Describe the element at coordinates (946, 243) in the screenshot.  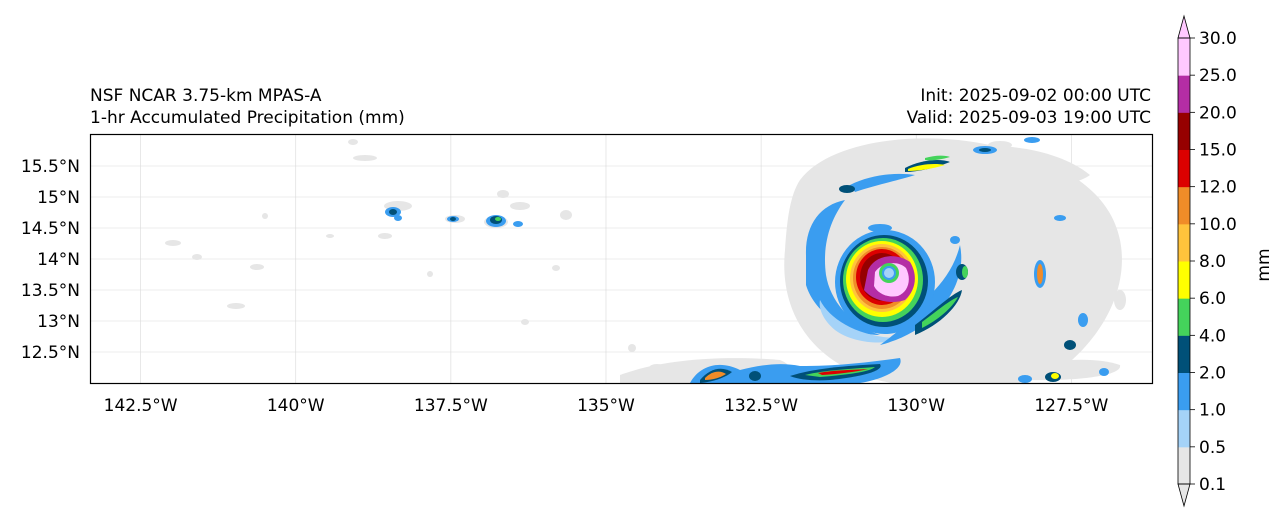
I see `precip-outer-bands` at that location.